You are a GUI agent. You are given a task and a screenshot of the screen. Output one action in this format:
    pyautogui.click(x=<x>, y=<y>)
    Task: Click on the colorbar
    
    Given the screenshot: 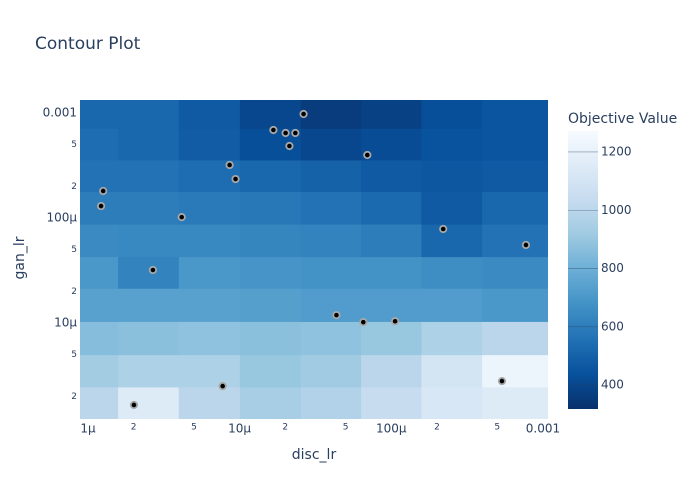 What is the action you would take?
    pyautogui.click(x=583, y=270)
    